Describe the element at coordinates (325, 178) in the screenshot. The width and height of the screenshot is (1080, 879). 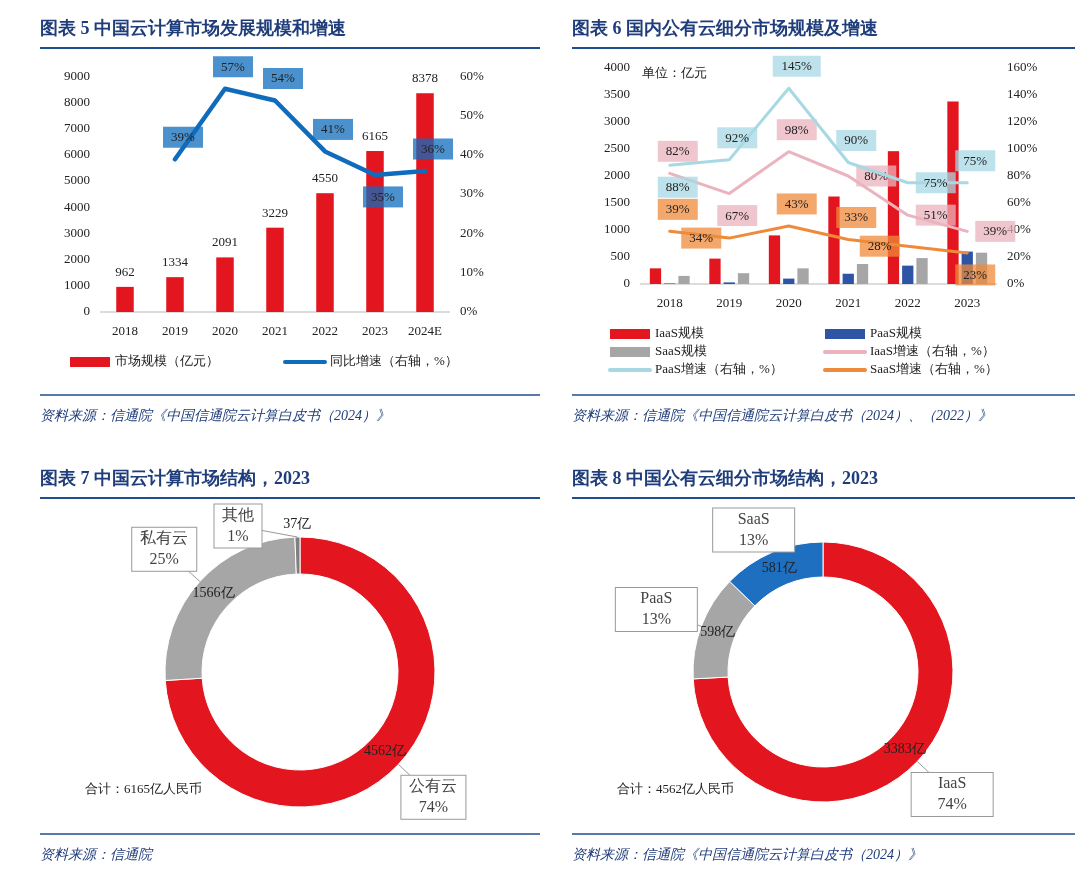
I see `data-label: 4550` at that location.